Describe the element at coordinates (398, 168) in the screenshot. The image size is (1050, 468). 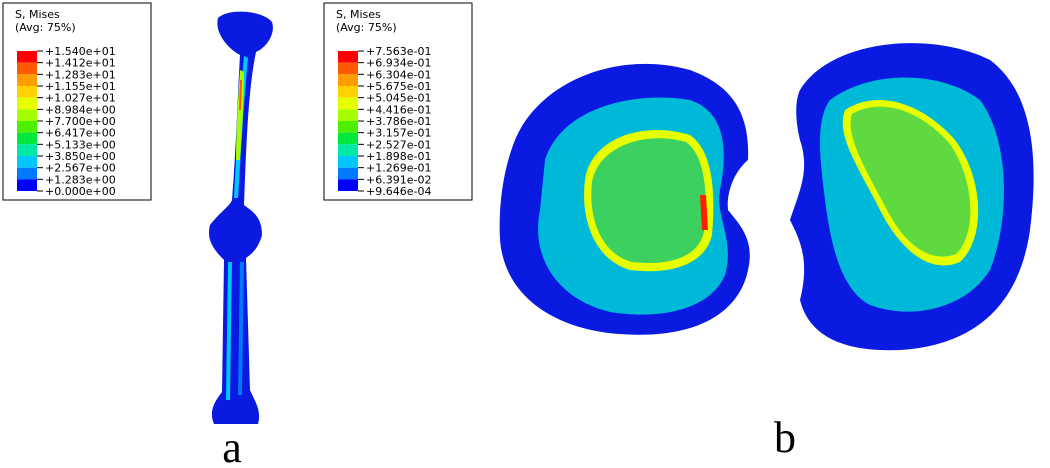
I see `legend-label: +1.269e-01` at that location.